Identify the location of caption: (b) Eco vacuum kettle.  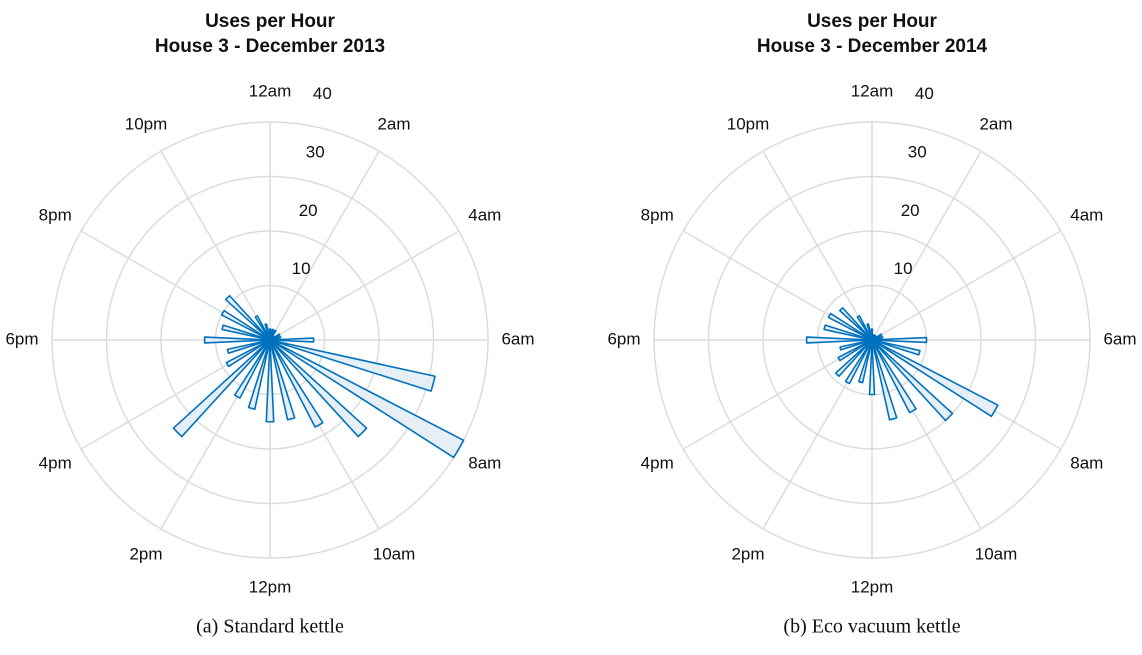
(871, 627).